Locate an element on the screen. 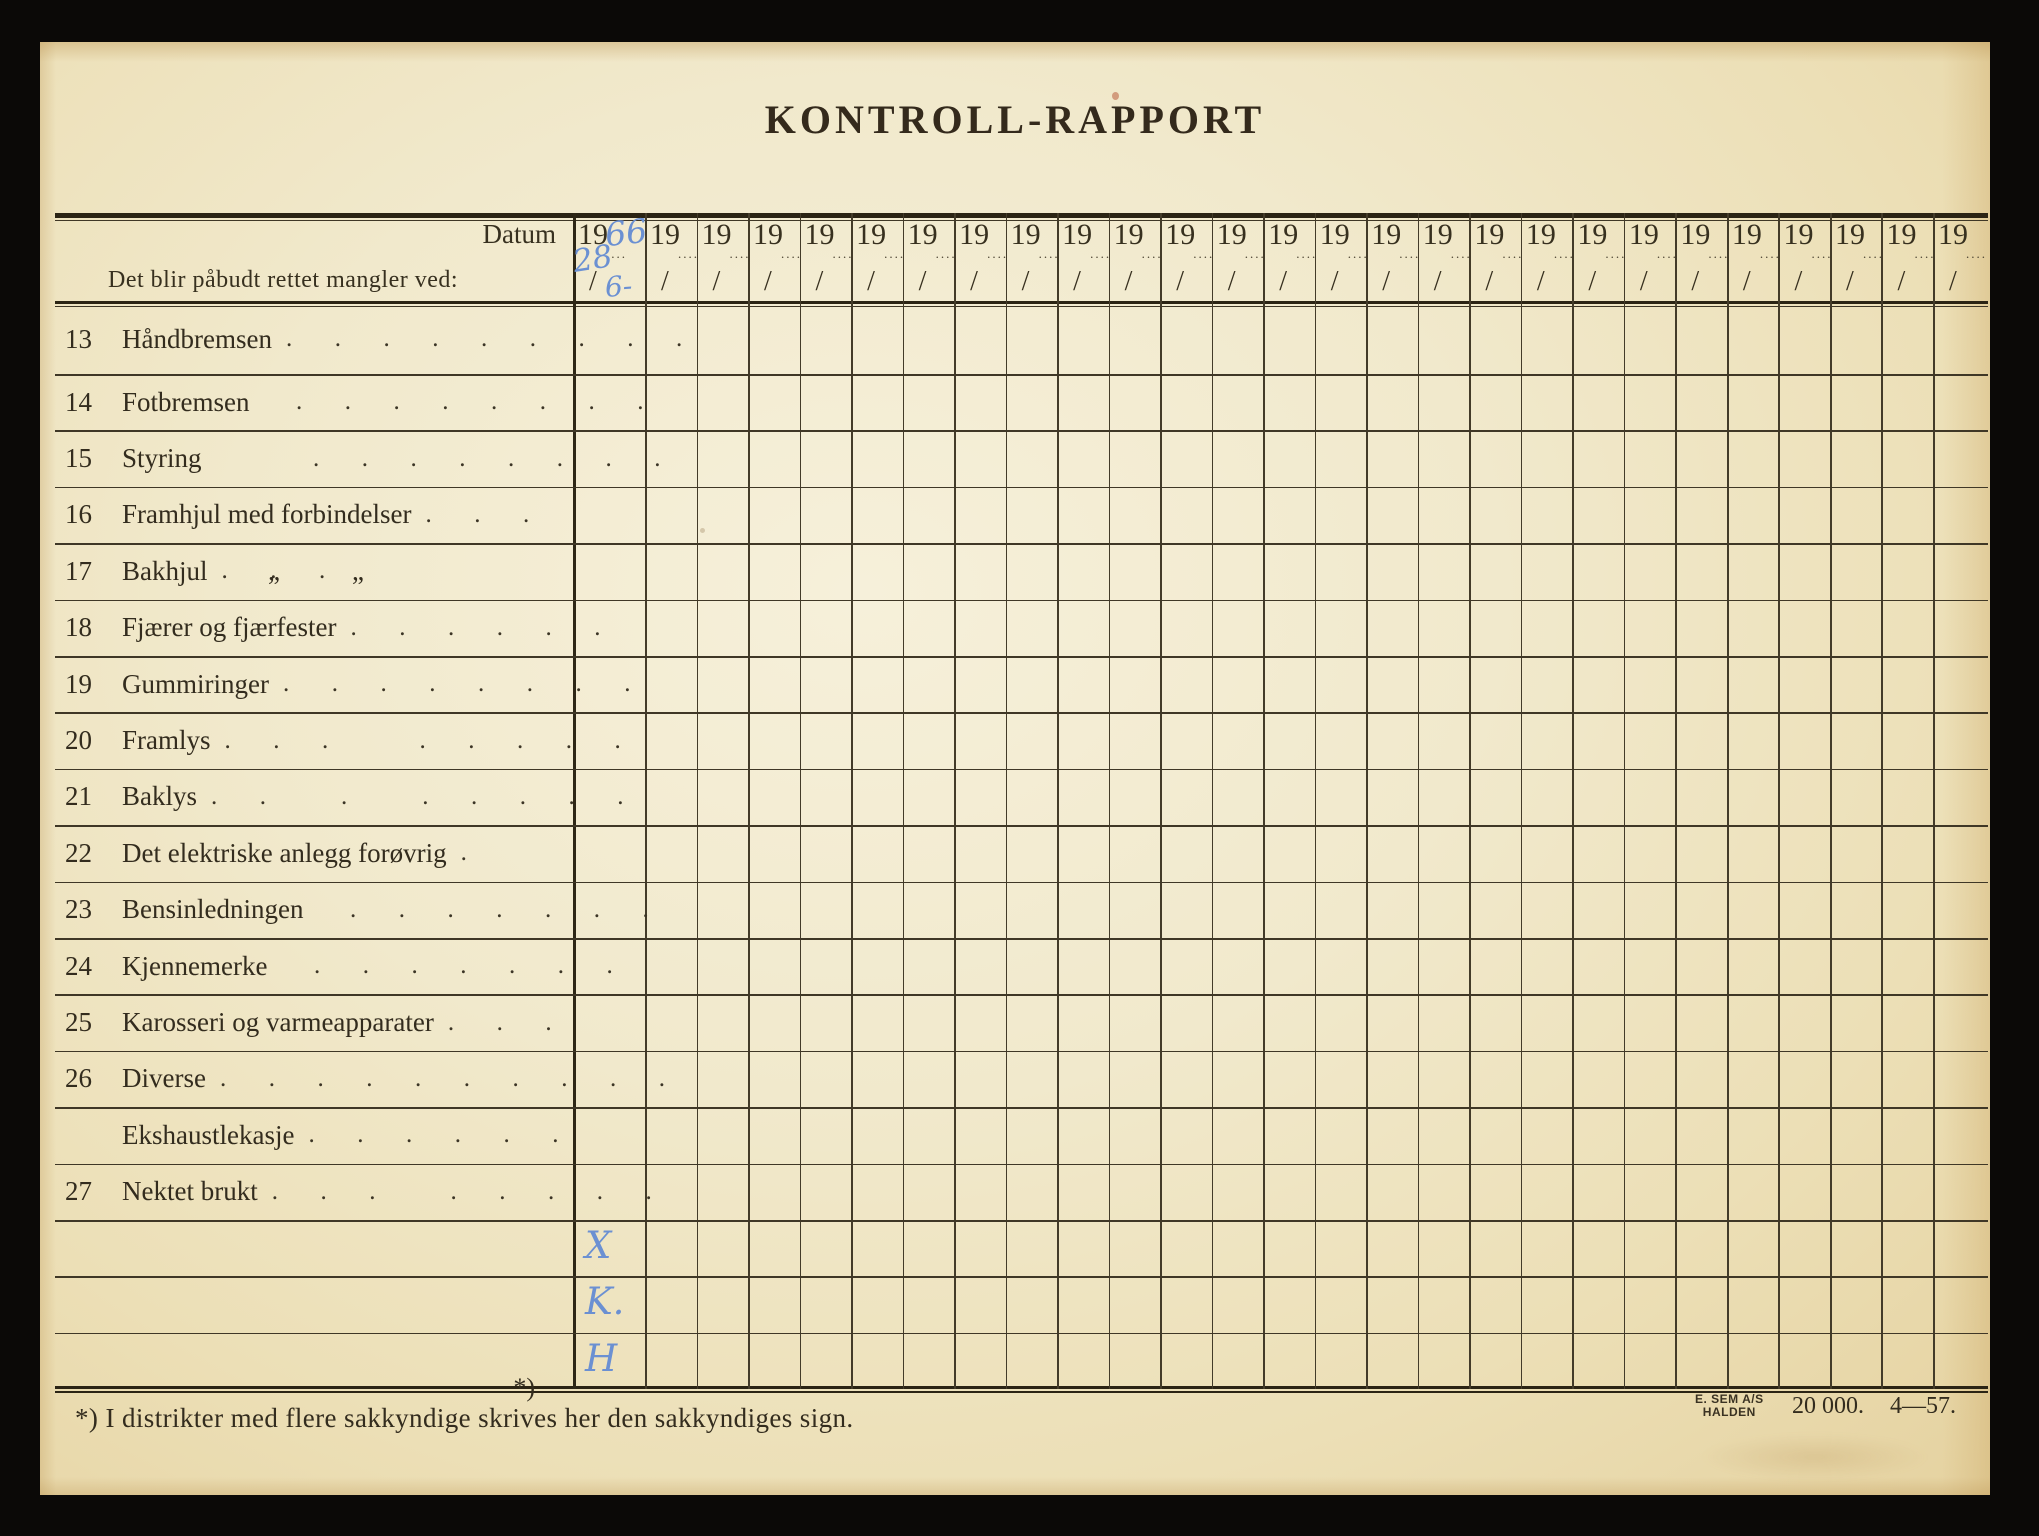  table-row: 22 Det elektriske anlegg forøvrig. is located at coordinates (314, 853).